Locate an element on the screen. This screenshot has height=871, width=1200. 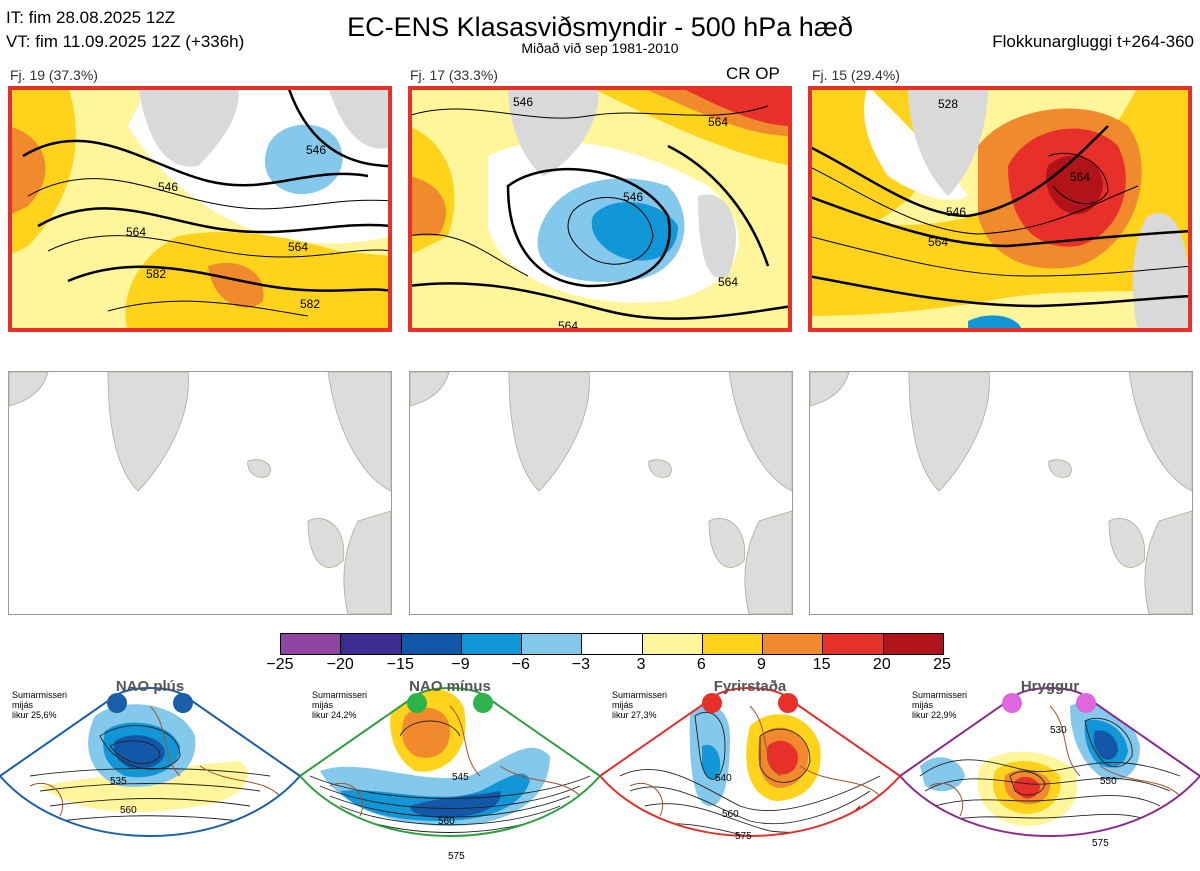
cluster-3-label: Fj. 15 (29.4%) is located at coordinates (856, 75).